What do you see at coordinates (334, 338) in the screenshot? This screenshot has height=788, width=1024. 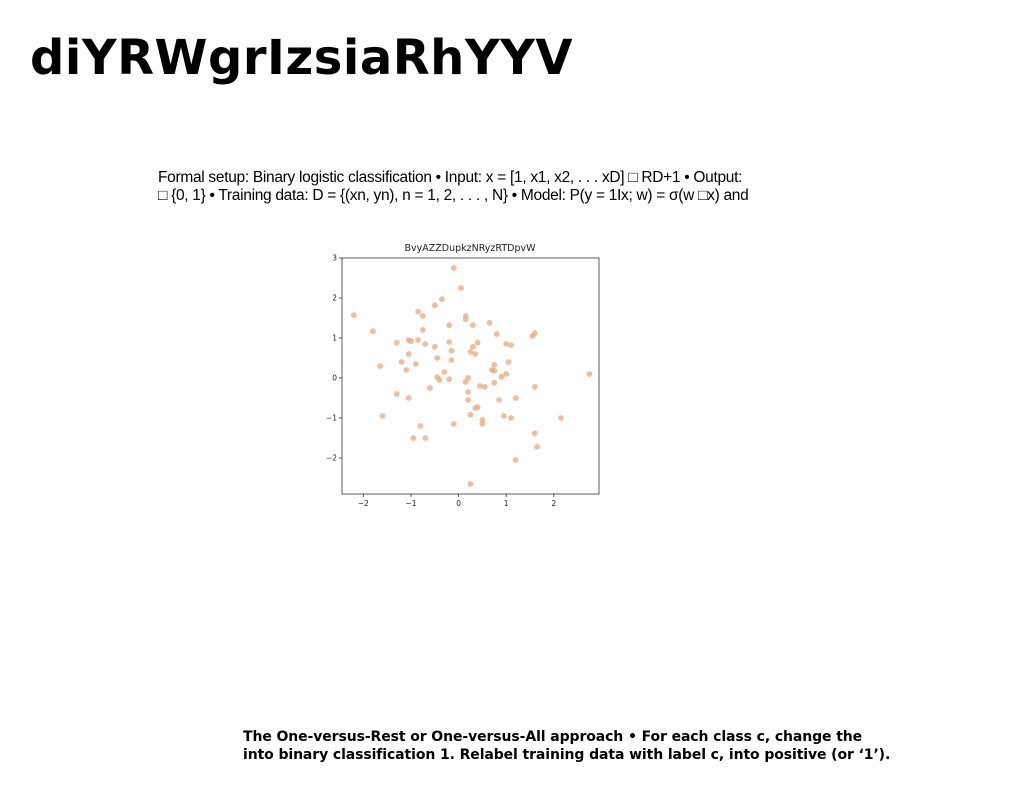 I see `y-tick-label: 1` at bounding box center [334, 338].